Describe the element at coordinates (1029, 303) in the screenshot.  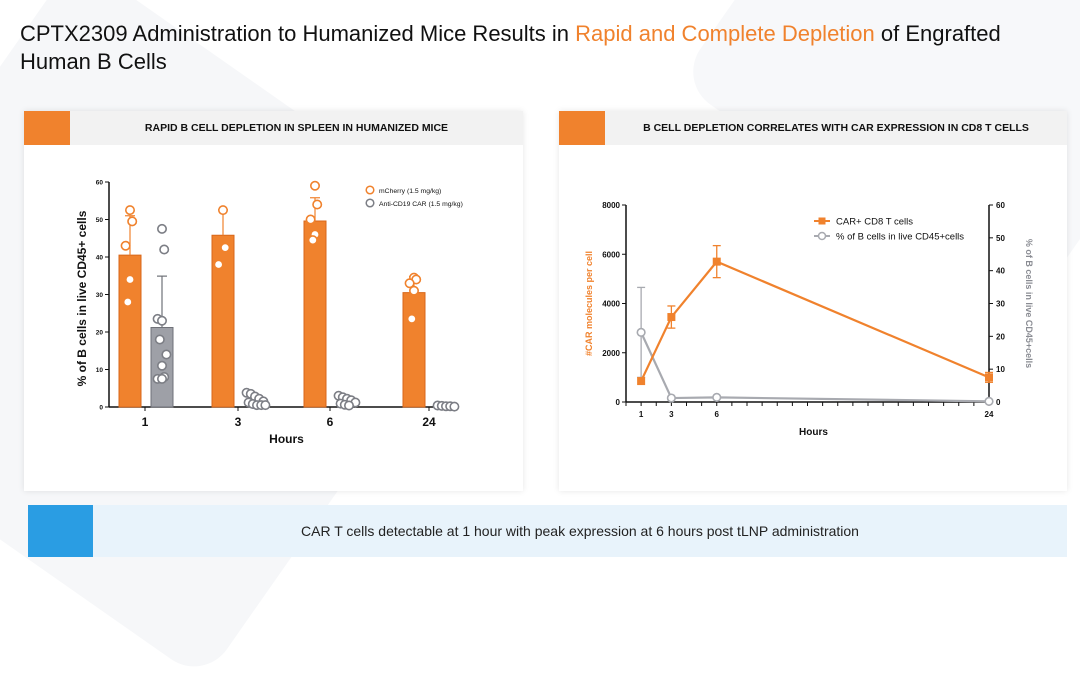
I see `right-axis-label: % of B cells in live CD45+cells` at that location.